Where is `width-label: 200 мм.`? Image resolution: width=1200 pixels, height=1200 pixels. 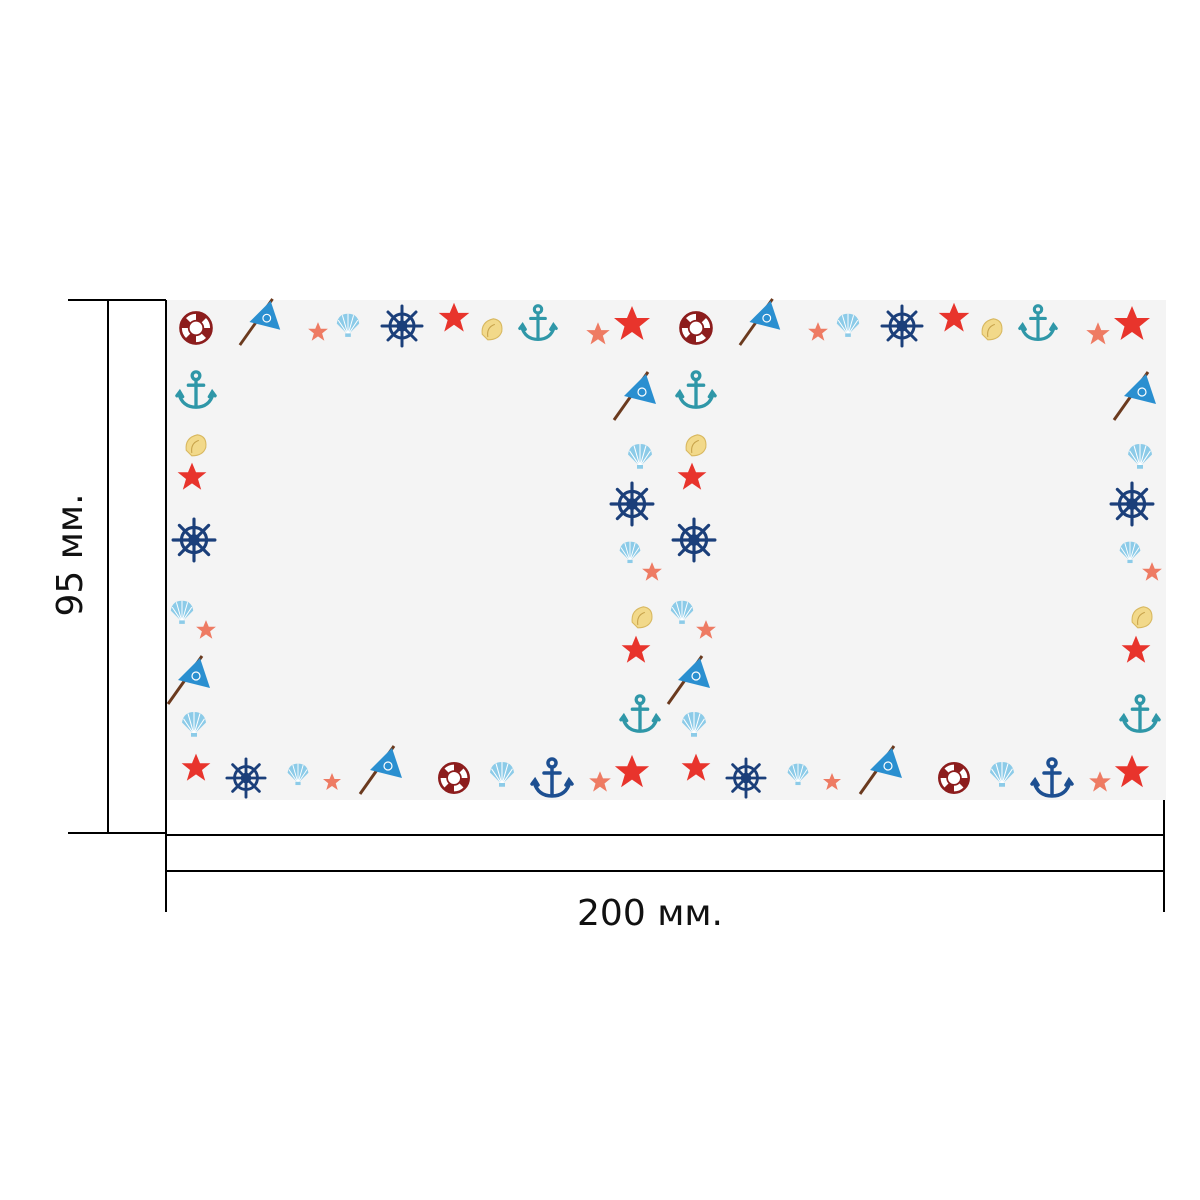
width-label: 200 мм. is located at coordinates (650, 913).